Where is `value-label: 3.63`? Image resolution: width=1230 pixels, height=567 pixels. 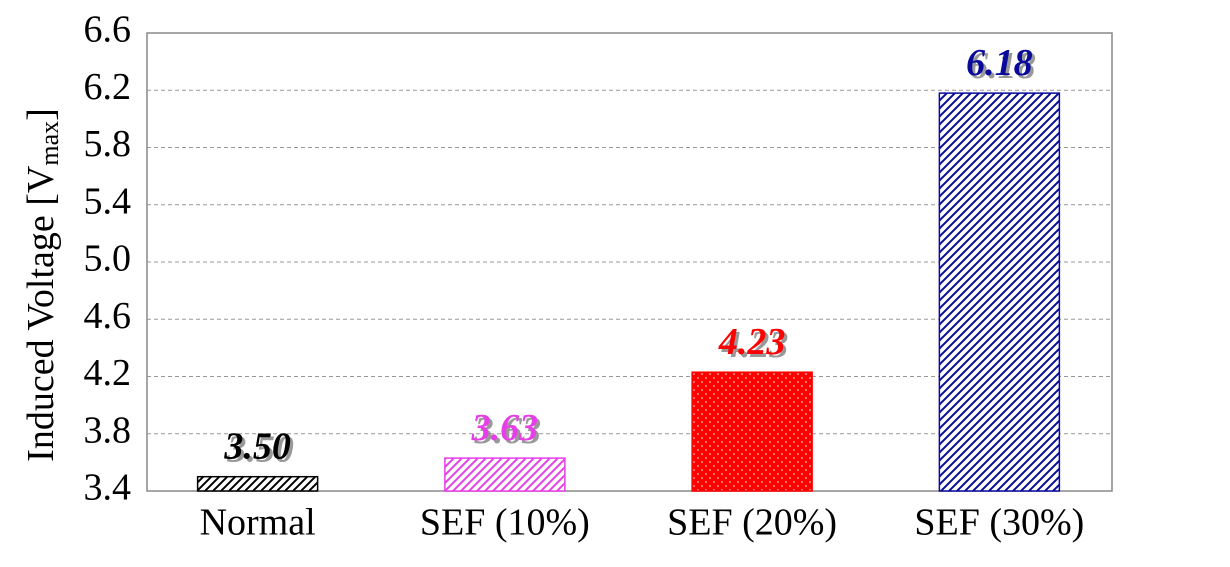 value-label: 3.63 is located at coordinates (505, 428).